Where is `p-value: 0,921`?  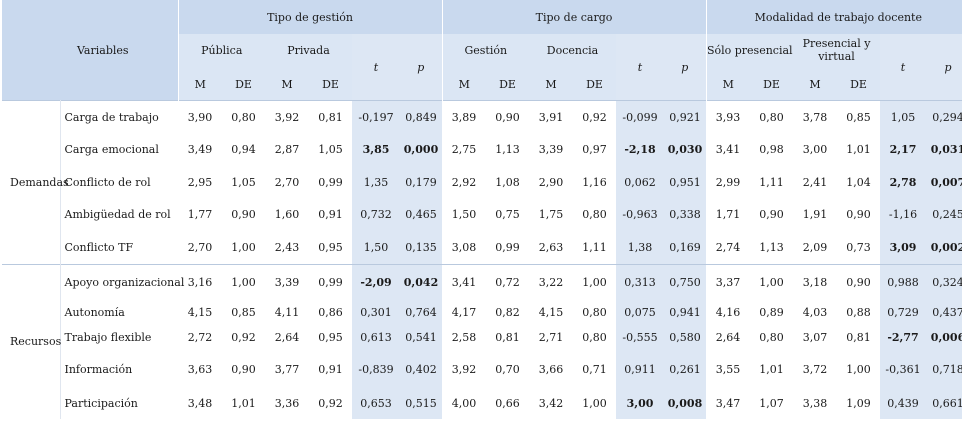 p-value: 0,921 is located at coordinates (685, 117).